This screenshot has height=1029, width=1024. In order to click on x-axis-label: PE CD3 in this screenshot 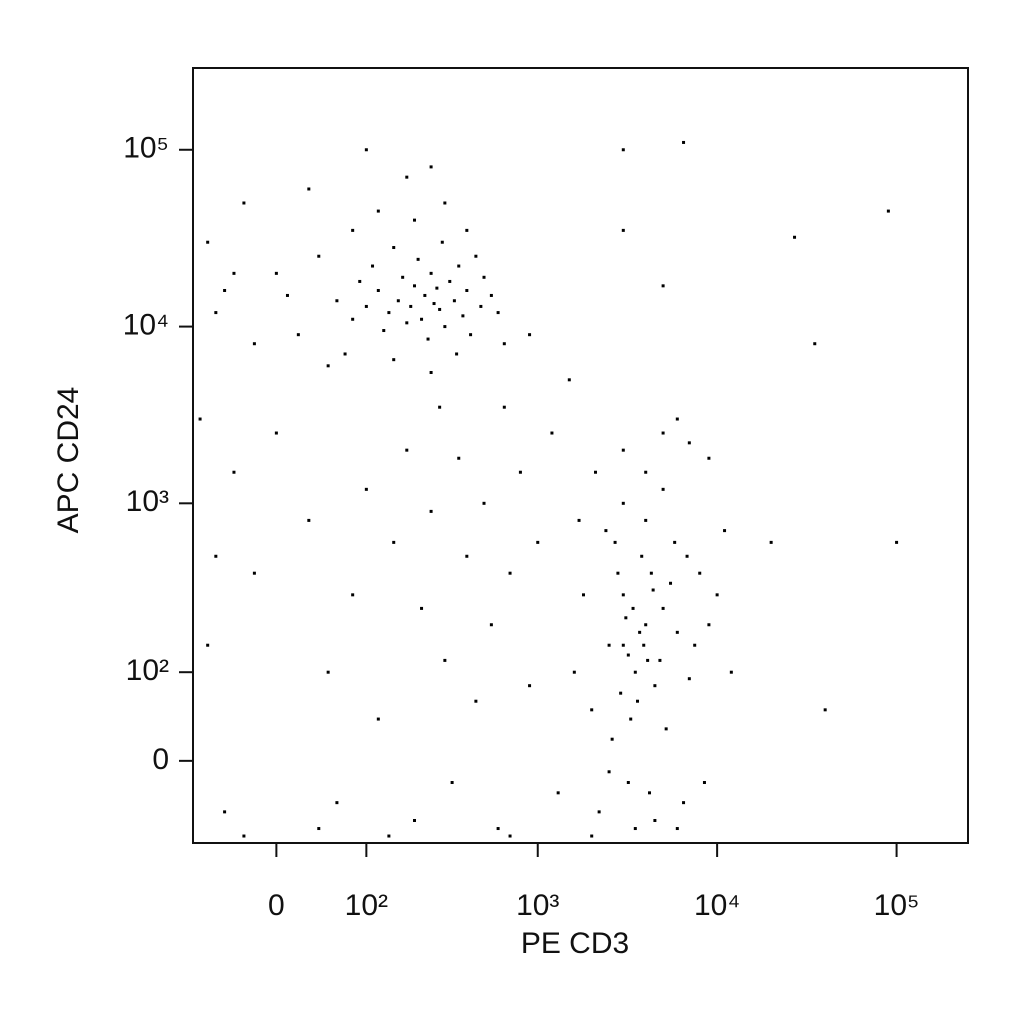, I will do `click(575, 943)`.